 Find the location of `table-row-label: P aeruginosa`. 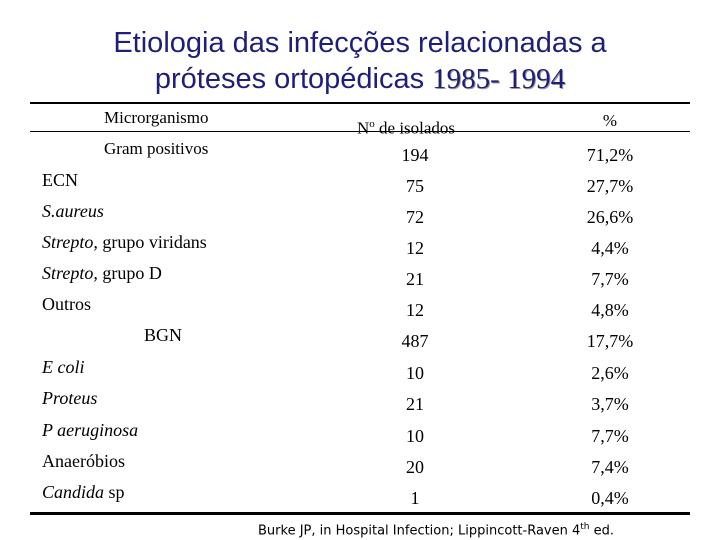

table-row-label: P aeruginosa is located at coordinates (90, 430).